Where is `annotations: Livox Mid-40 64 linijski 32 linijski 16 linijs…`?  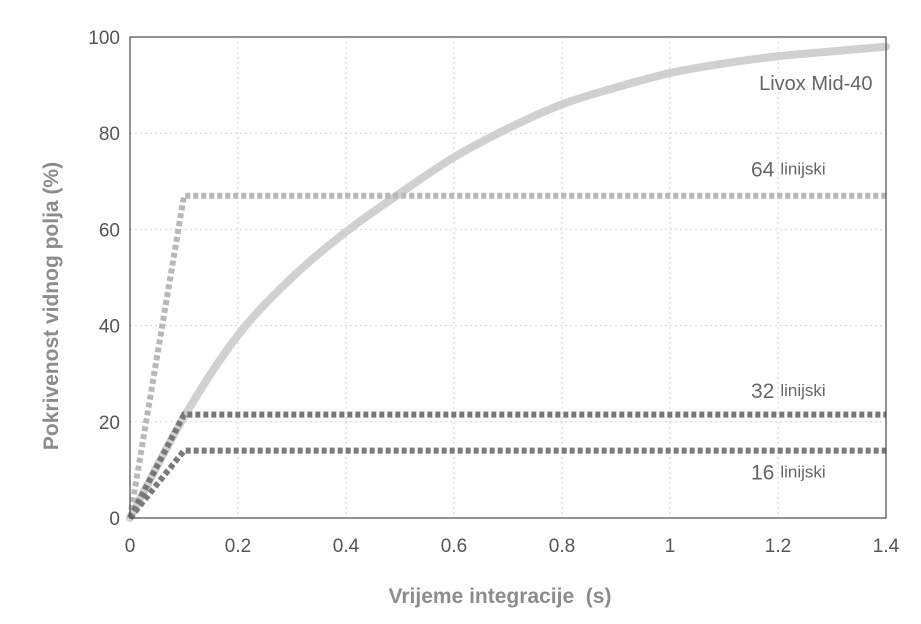 annotations: Livox Mid-40 64 linijski 32 linijski 16 linijs… is located at coordinates (811, 279).